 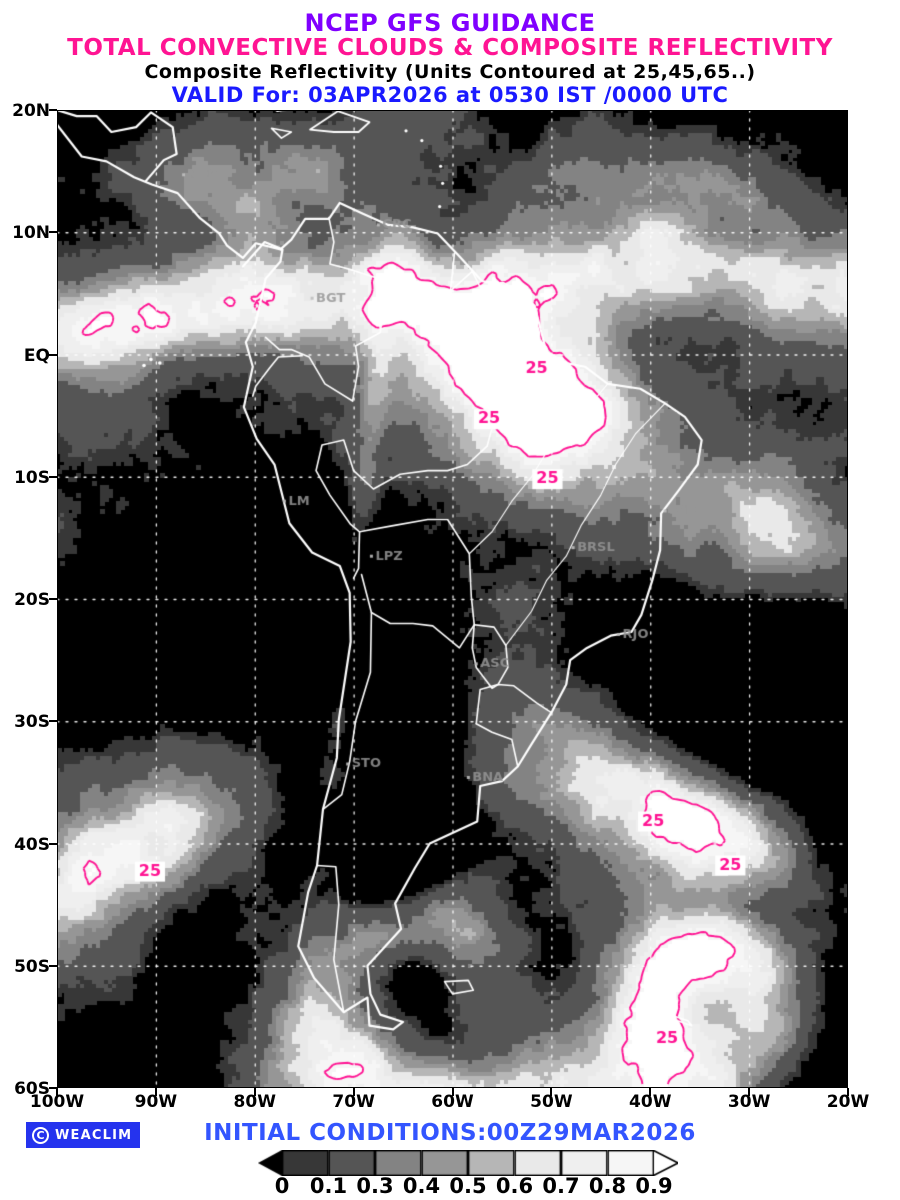 I want to click on colorbar-label-0.6: 0.6, so click(x=514, y=1186).